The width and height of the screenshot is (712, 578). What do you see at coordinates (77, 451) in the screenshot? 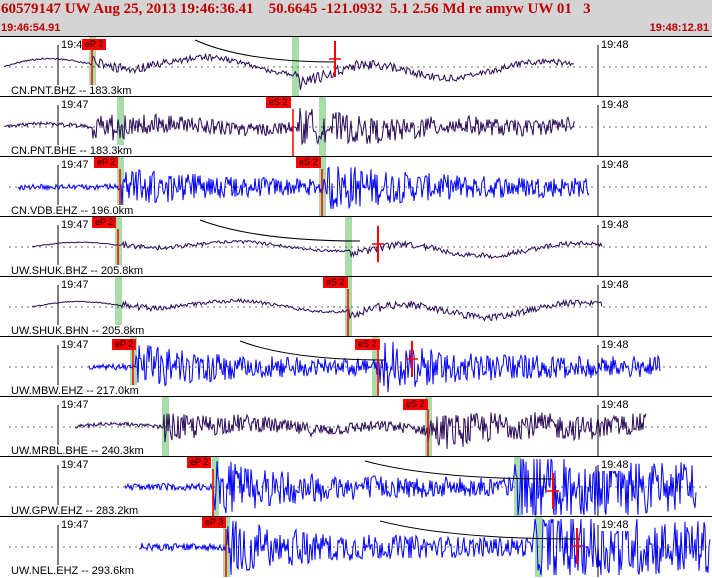
I see `station-label: UW.MRBL.BHE -- 240.3km` at bounding box center [77, 451].